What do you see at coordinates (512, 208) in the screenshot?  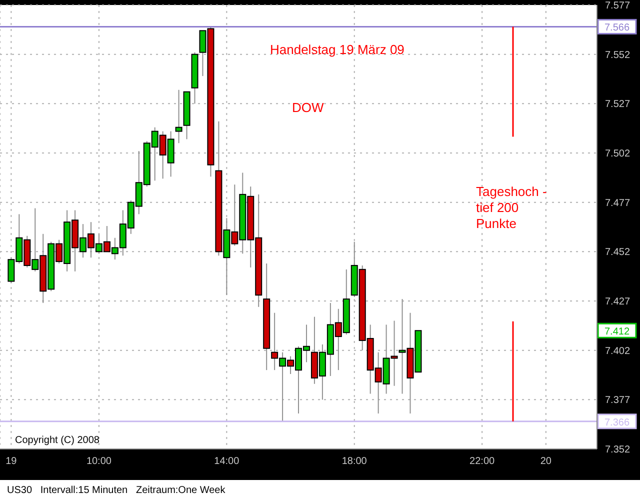 I see `annotation: Tageshoch - tief 200 Punkte` at bounding box center [512, 208].